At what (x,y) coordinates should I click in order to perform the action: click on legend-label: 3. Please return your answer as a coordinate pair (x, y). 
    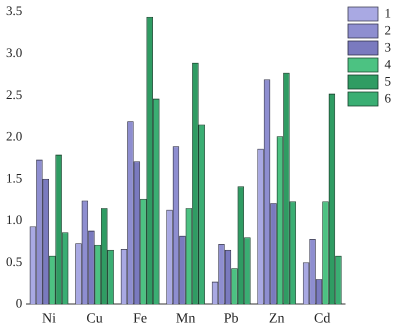
    Looking at the image, I should click on (387, 46).